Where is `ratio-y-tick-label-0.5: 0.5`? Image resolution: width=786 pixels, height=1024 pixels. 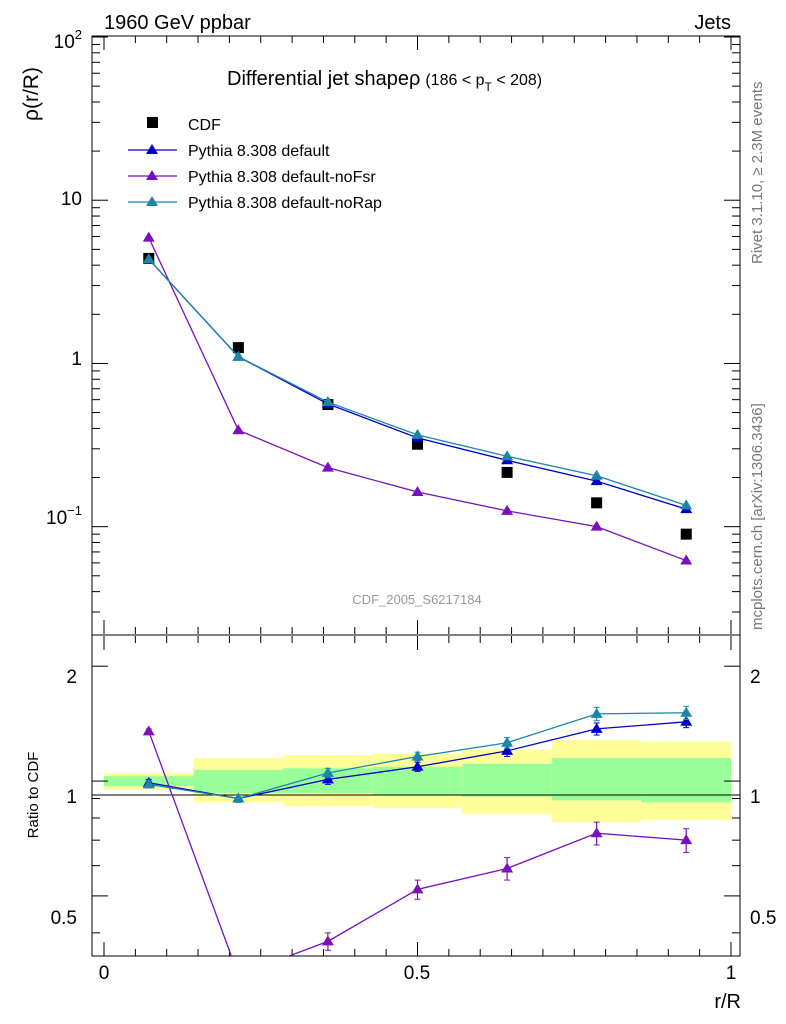 ratio-y-tick-label-0.5: 0.5 is located at coordinates (64, 918).